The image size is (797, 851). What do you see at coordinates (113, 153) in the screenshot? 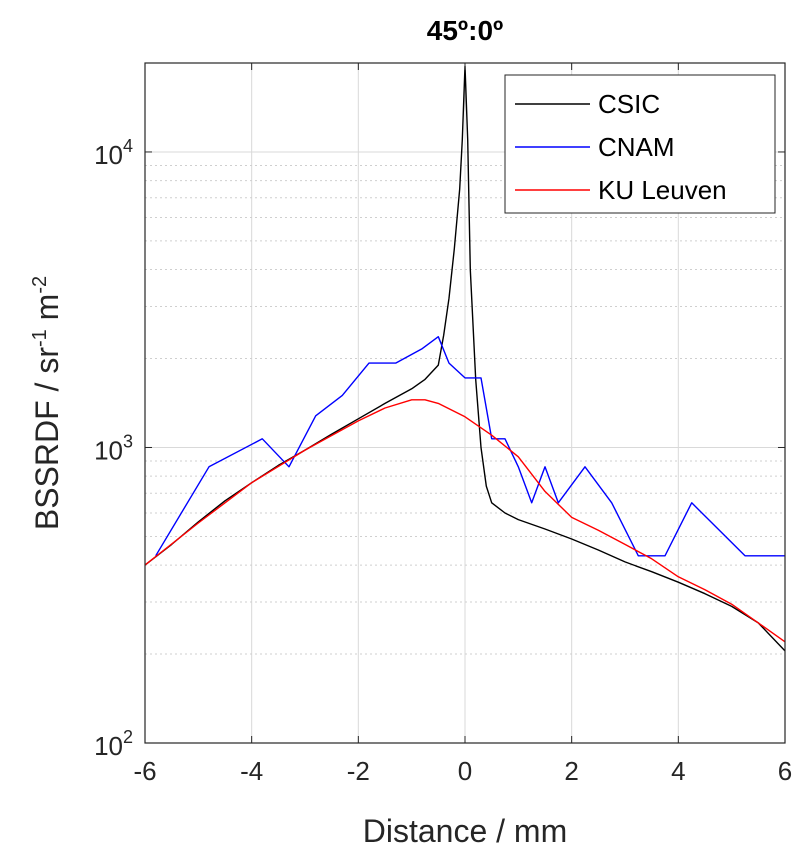
I see `y-tick-label: 10⁴` at bounding box center [113, 153].